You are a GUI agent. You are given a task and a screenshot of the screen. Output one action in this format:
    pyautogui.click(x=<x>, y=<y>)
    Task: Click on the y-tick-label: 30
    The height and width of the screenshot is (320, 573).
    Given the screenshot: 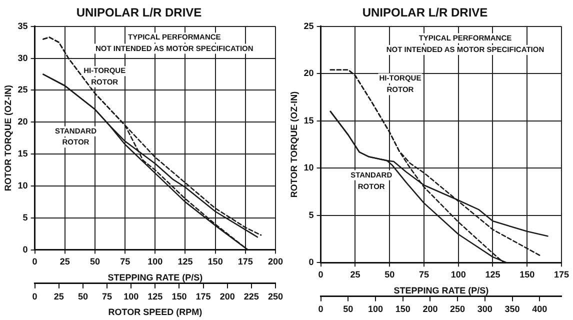 What is the action you would take?
    pyautogui.click(x=23, y=57)
    